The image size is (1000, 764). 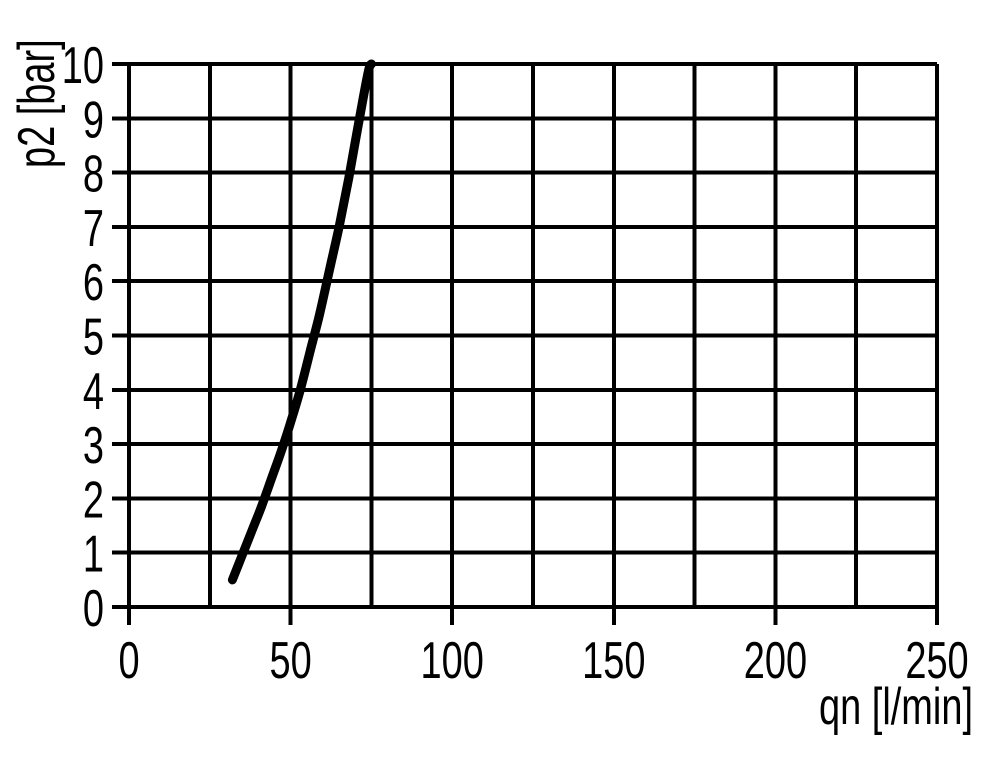 What do you see at coordinates (128, 660) in the screenshot?
I see `x-tick-label: 0` at bounding box center [128, 660].